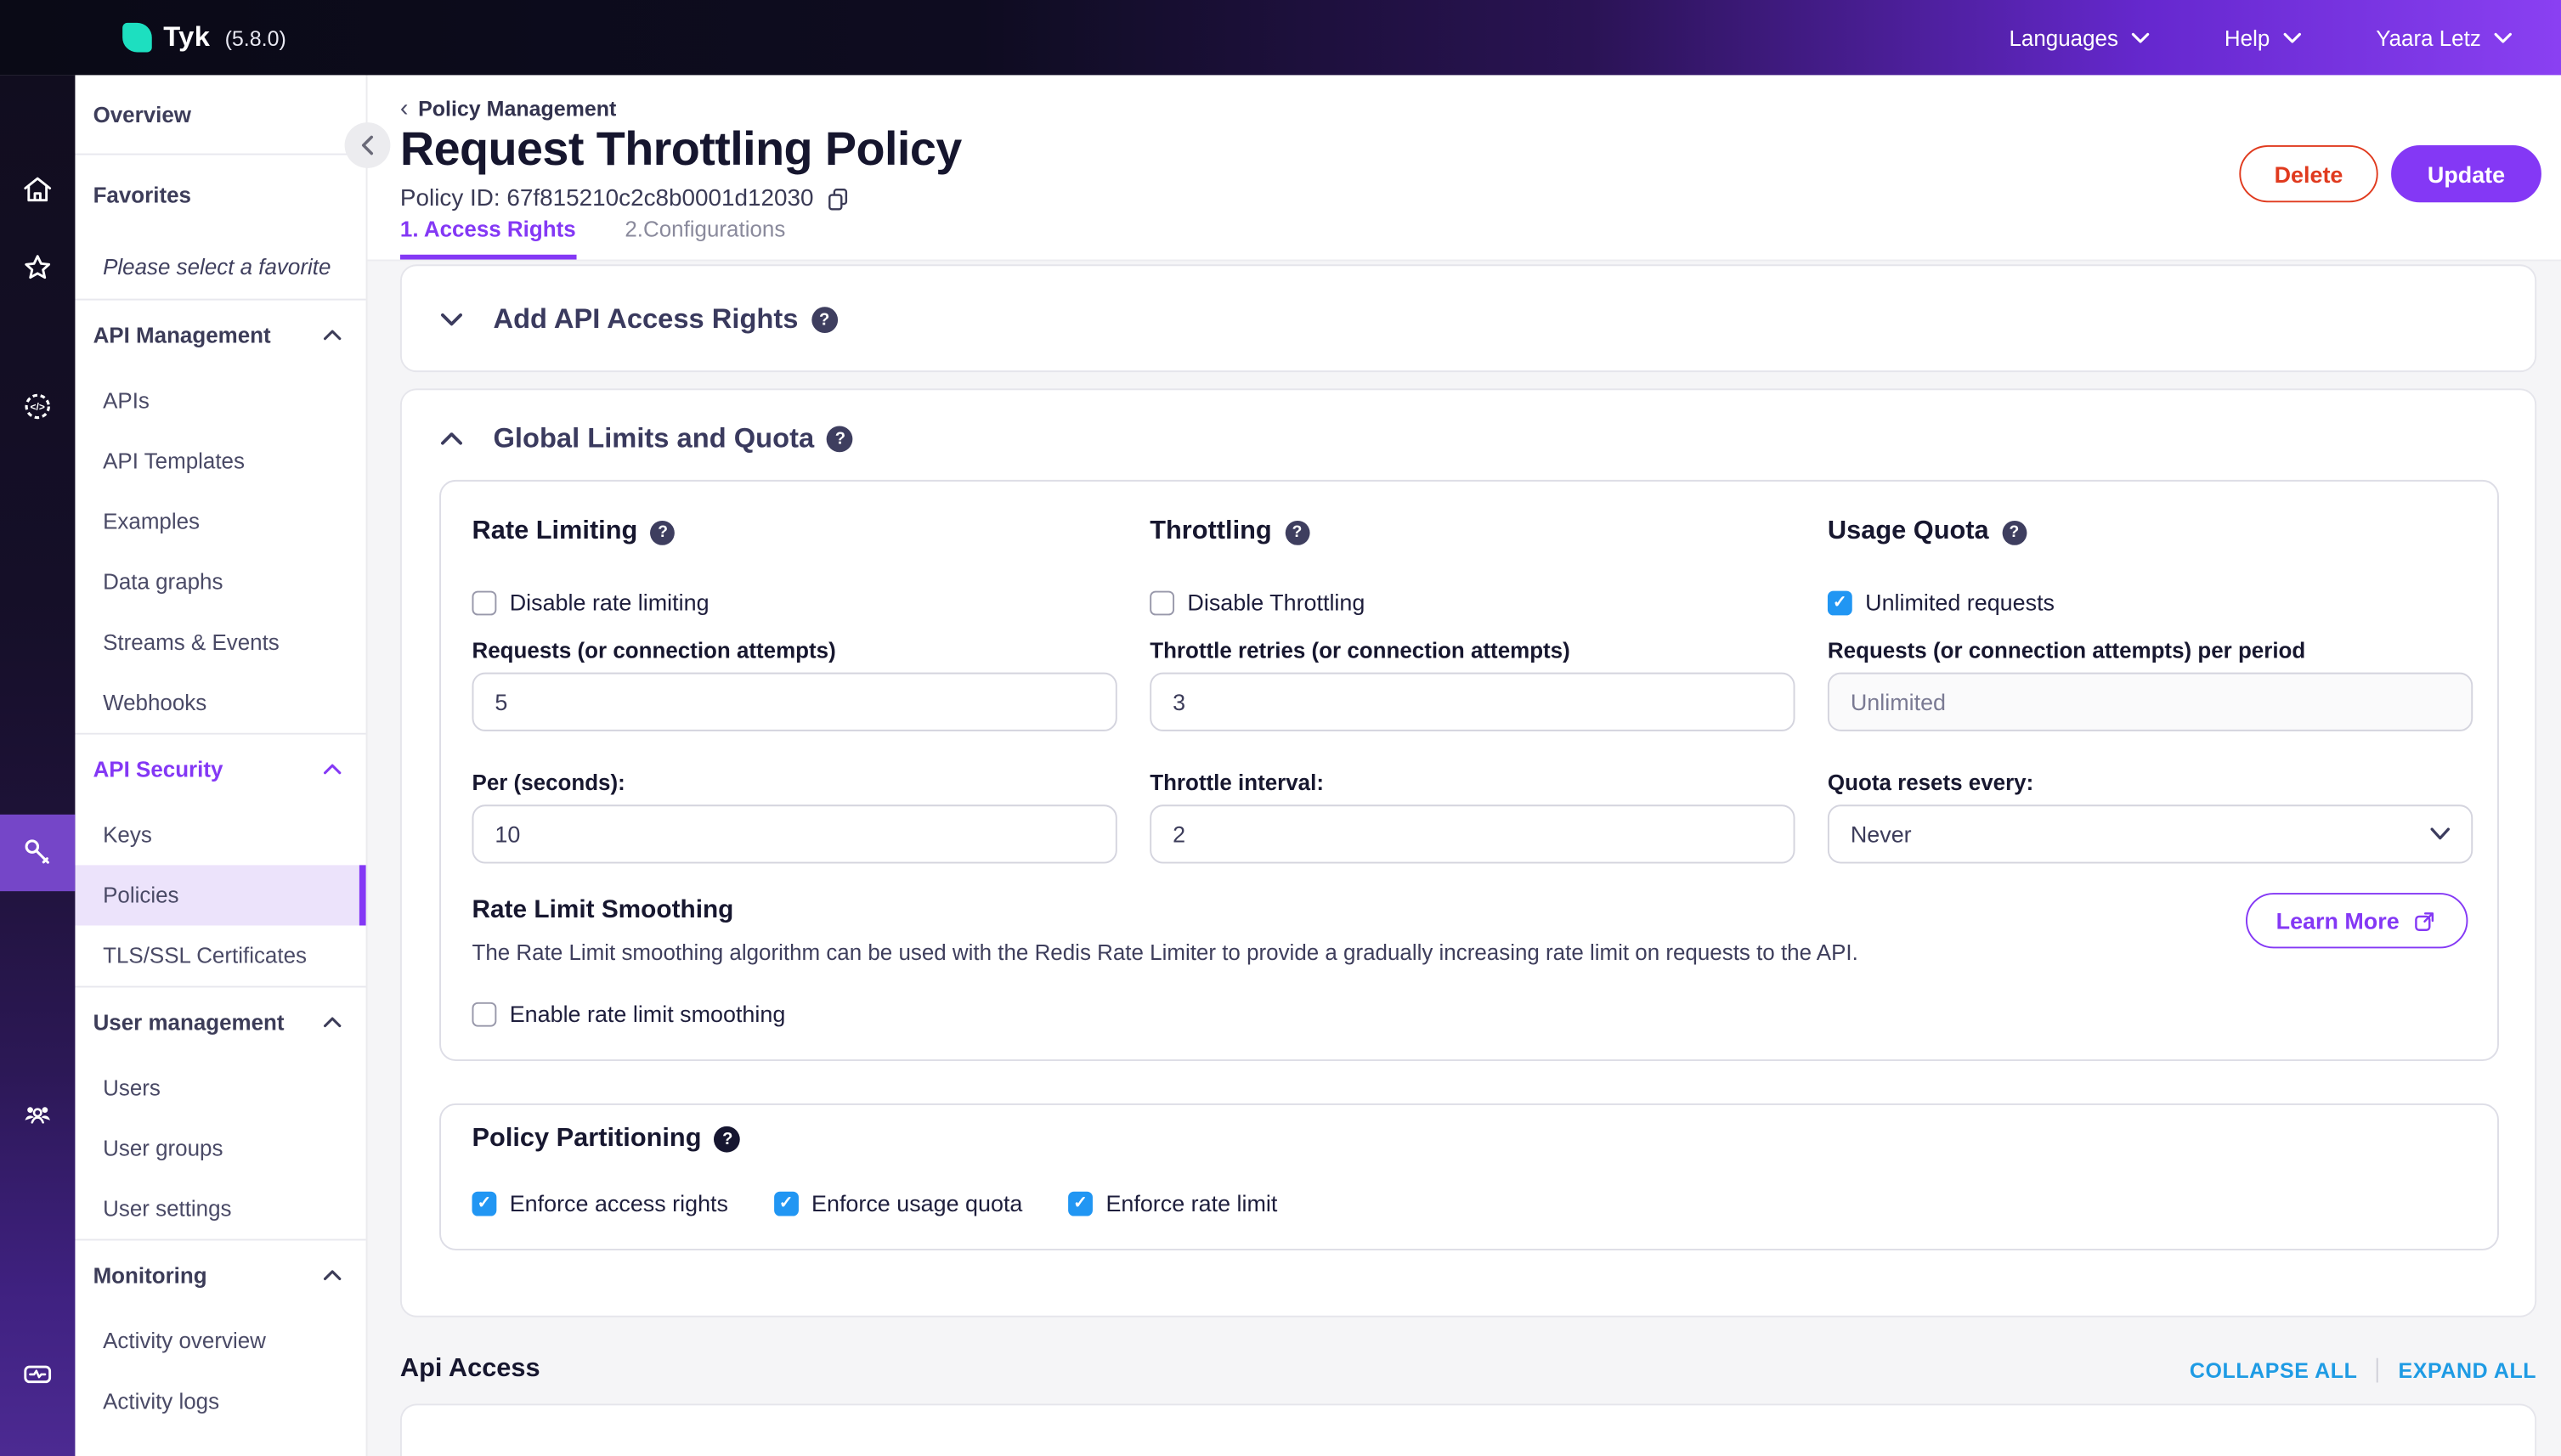  What do you see at coordinates (37, 190) in the screenshot?
I see `home-icon` at bounding box center [37, 190].